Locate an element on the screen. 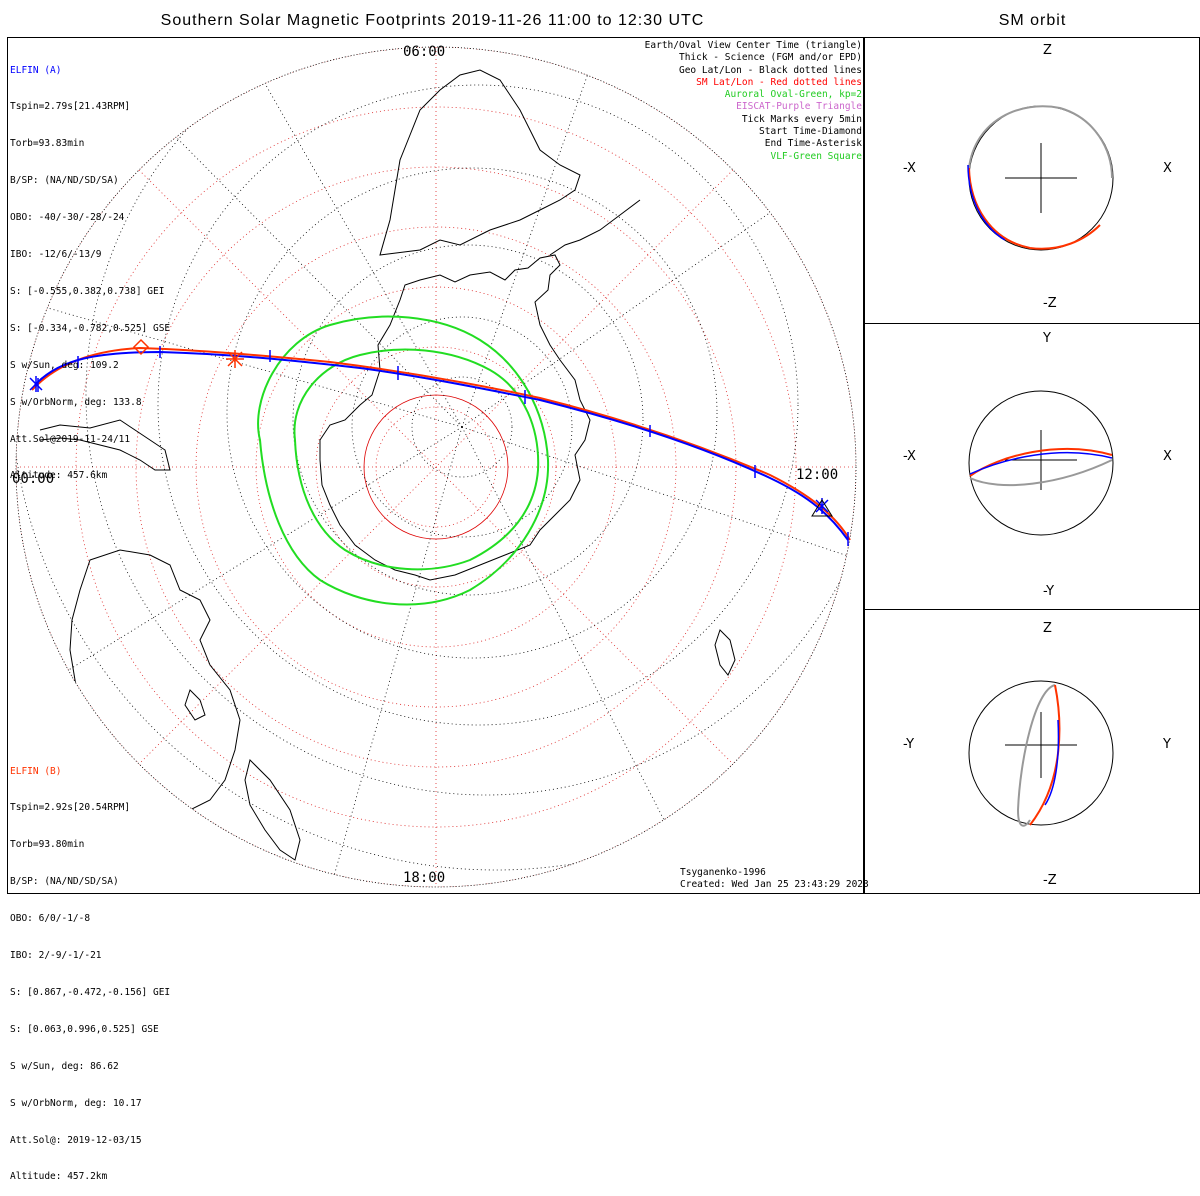 This screenshot has width=1200, height=1196. clock-label-left: 00:00 is located at coordinates (33, 479).